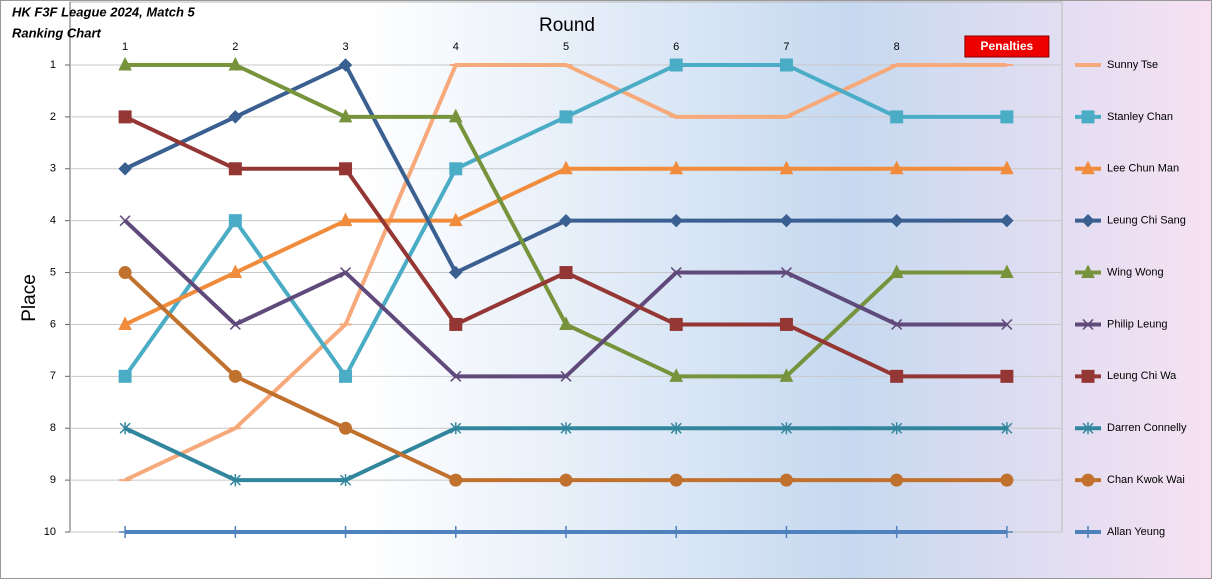  Describe the element at coordinates (786, 47) in the screenshot. I see `x-tick-label: 7` at that location.